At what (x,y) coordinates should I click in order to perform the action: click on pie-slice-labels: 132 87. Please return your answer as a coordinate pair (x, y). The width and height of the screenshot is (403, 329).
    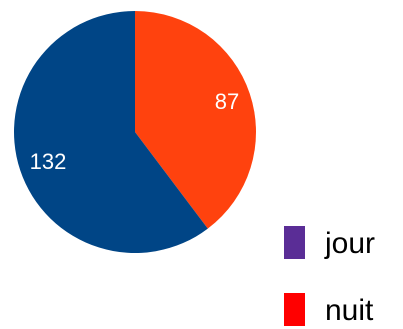
    Looking at the image, I should click on (135, 131).